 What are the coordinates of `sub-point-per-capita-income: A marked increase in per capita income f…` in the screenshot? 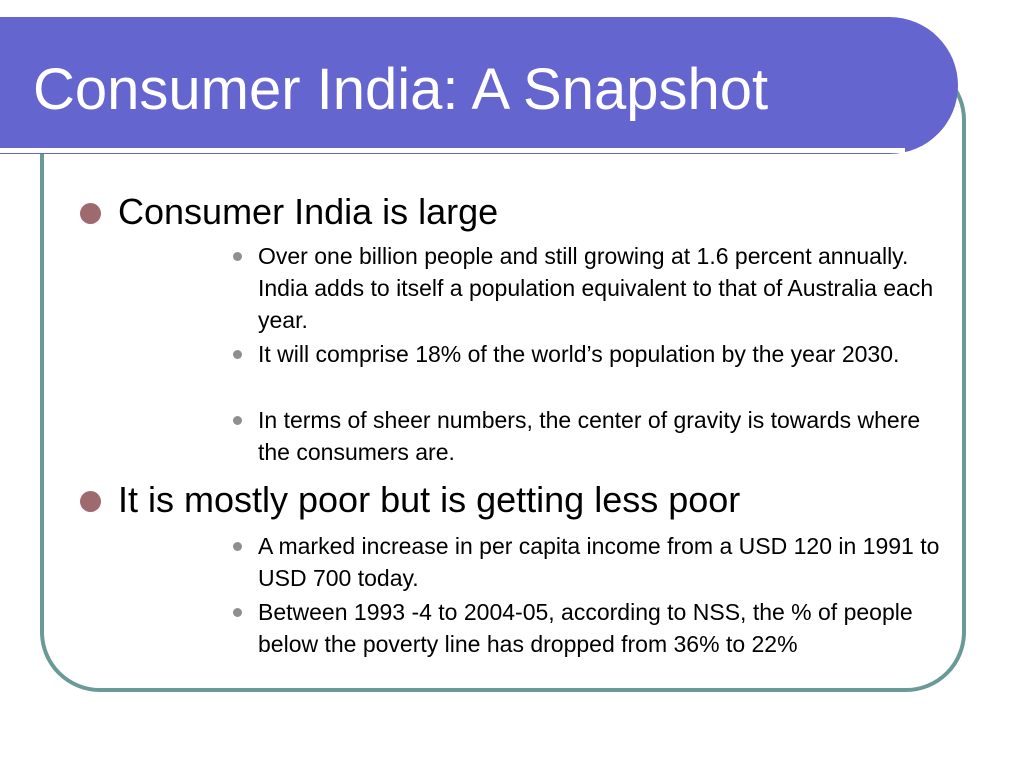 It's located at (599, 562).